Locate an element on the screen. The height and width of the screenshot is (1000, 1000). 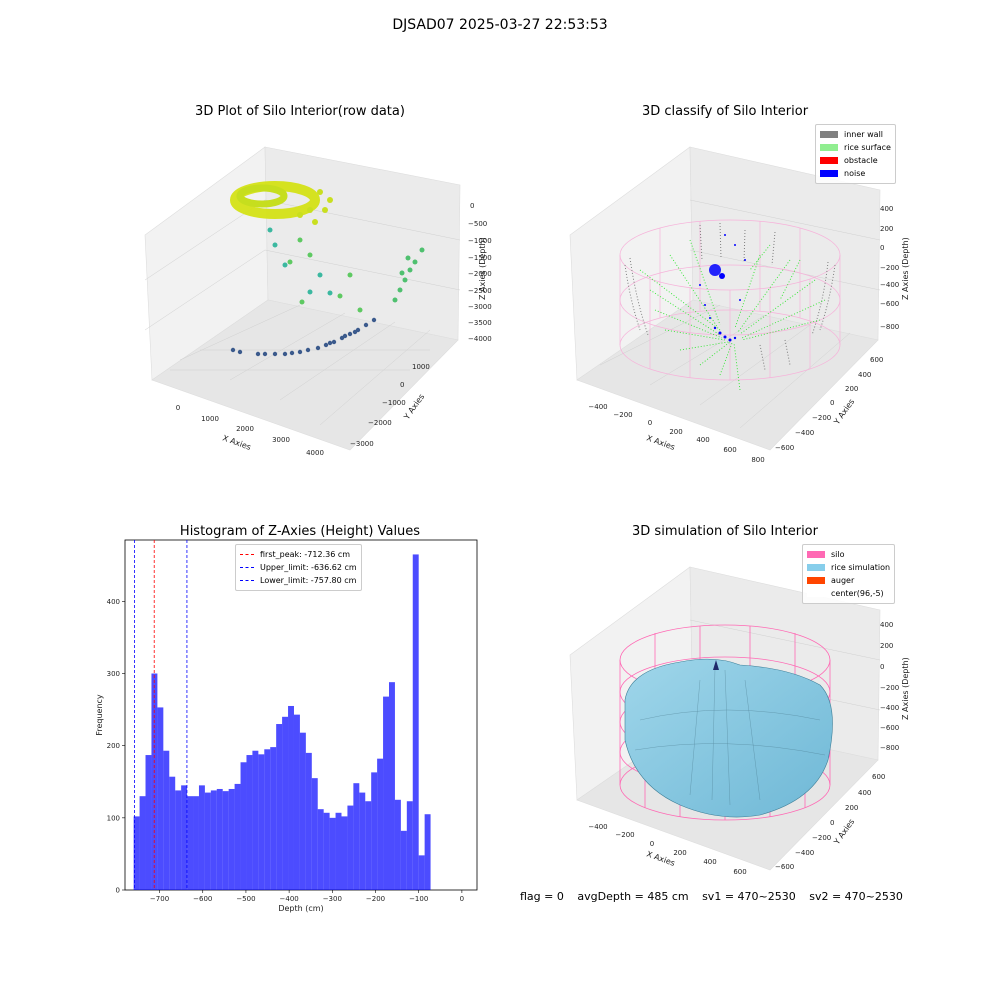
auger-marker is located at coordinates (716, 665).